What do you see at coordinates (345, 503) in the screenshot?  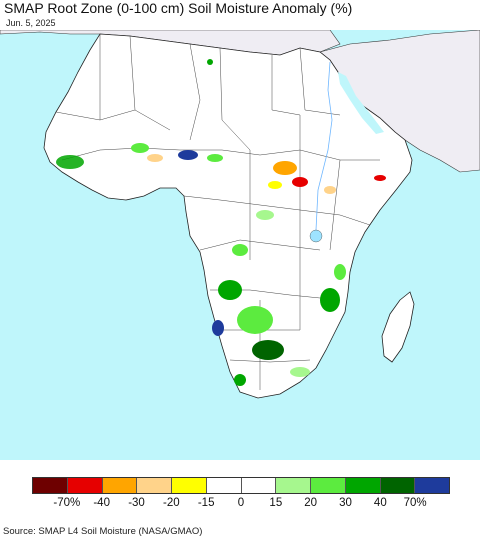 I see `legend-tick: 30` at bounding box center [345, 503].